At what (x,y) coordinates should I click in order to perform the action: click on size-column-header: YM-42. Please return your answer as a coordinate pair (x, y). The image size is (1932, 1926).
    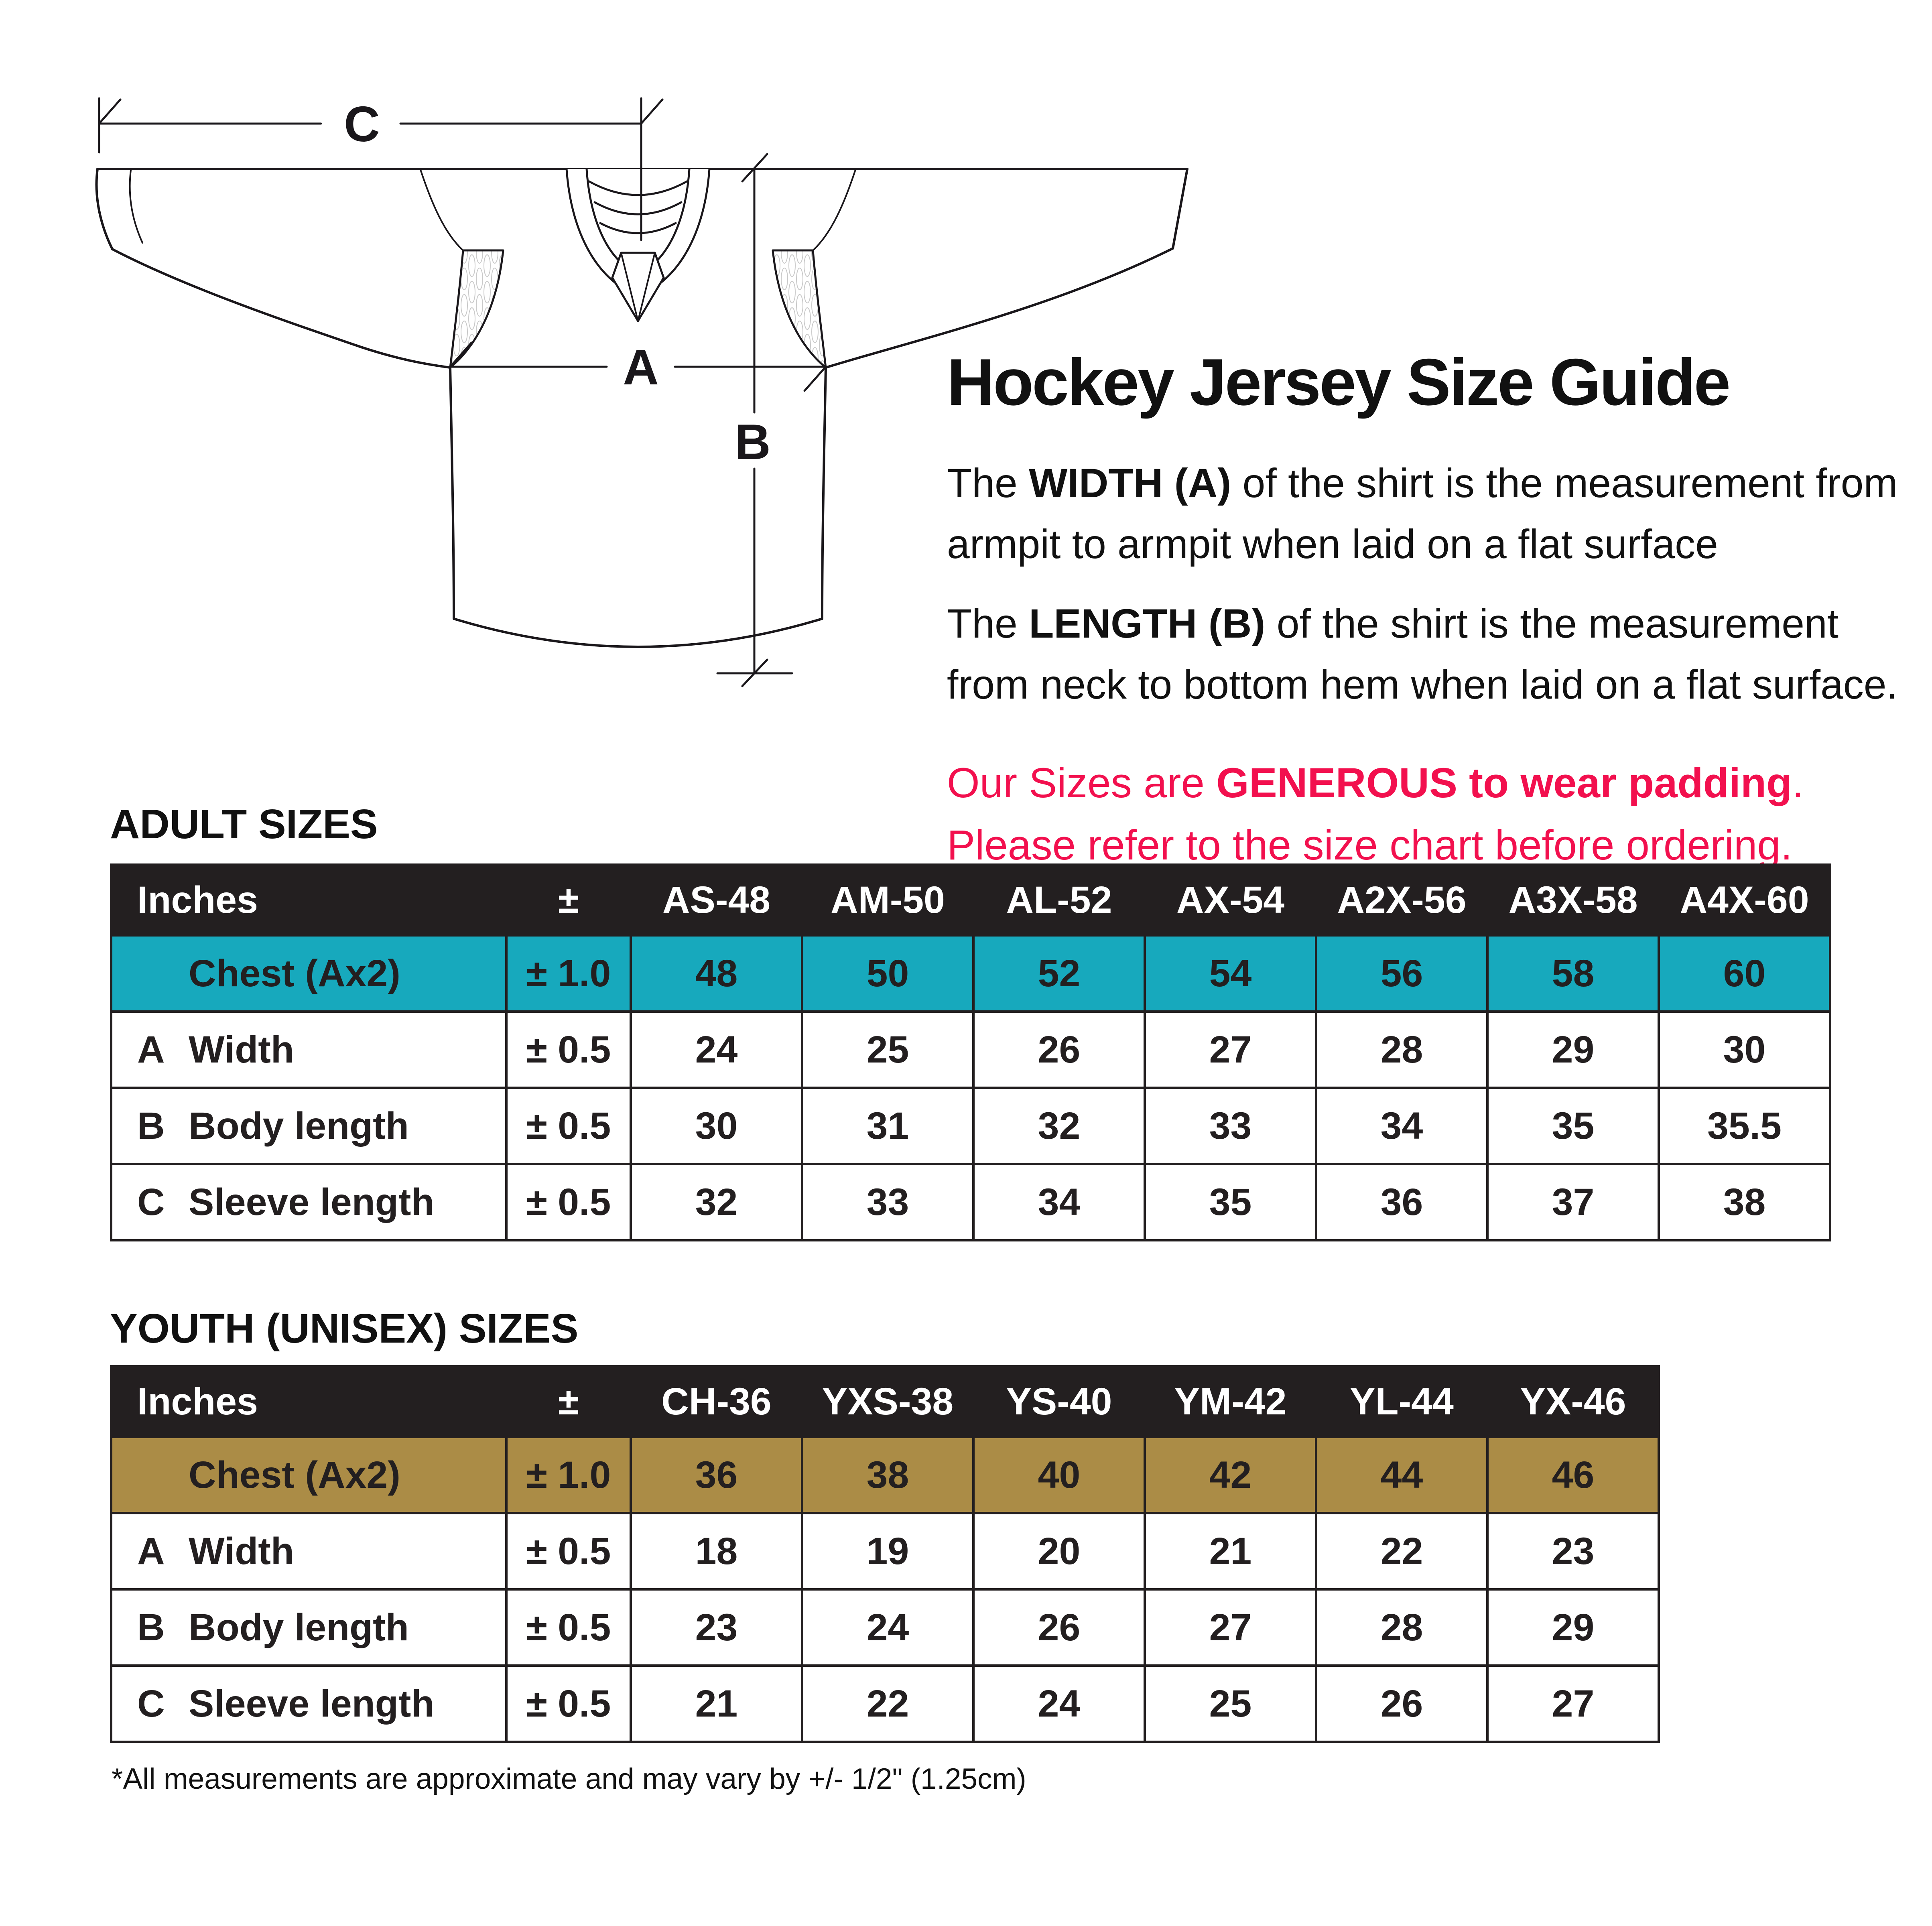
    Looking at the image, I should click on (1231, 1401).